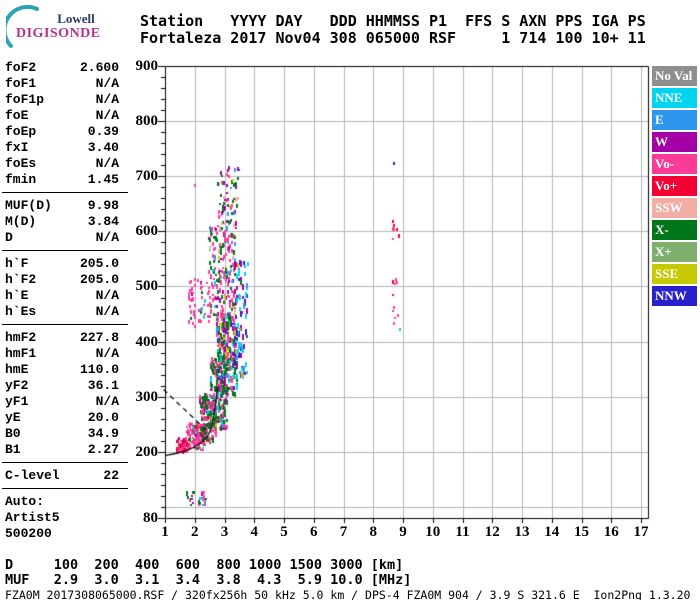 The height and width of the screenshot is (600, 700). I want to click on legend-item: X+, so click(674, 252).